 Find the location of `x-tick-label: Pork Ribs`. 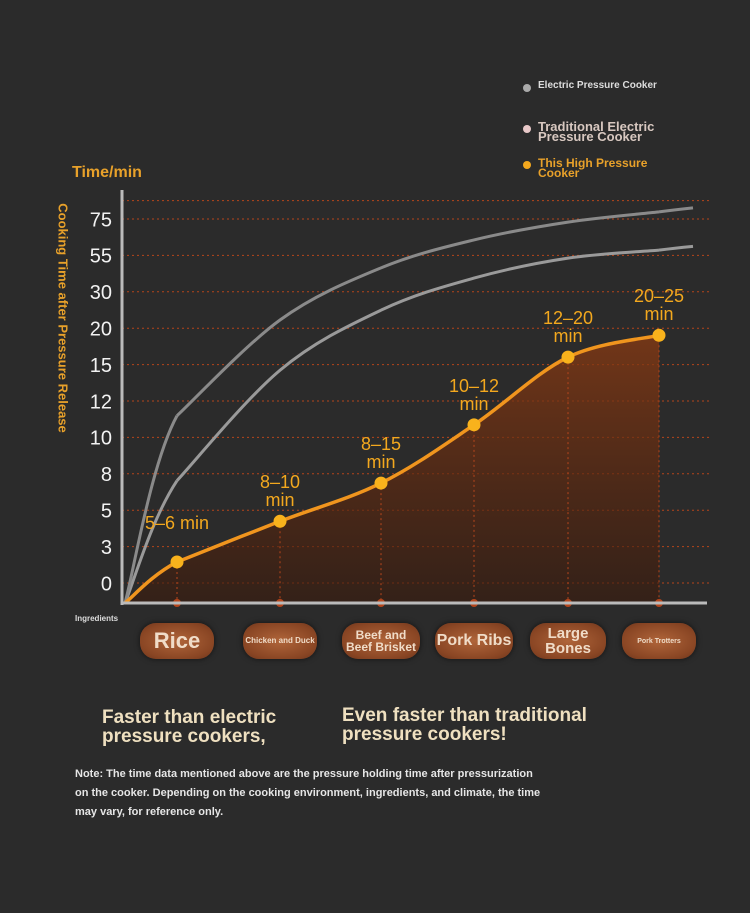

x-tick-label: Pork Ribs is located at coordinates (474, 641).